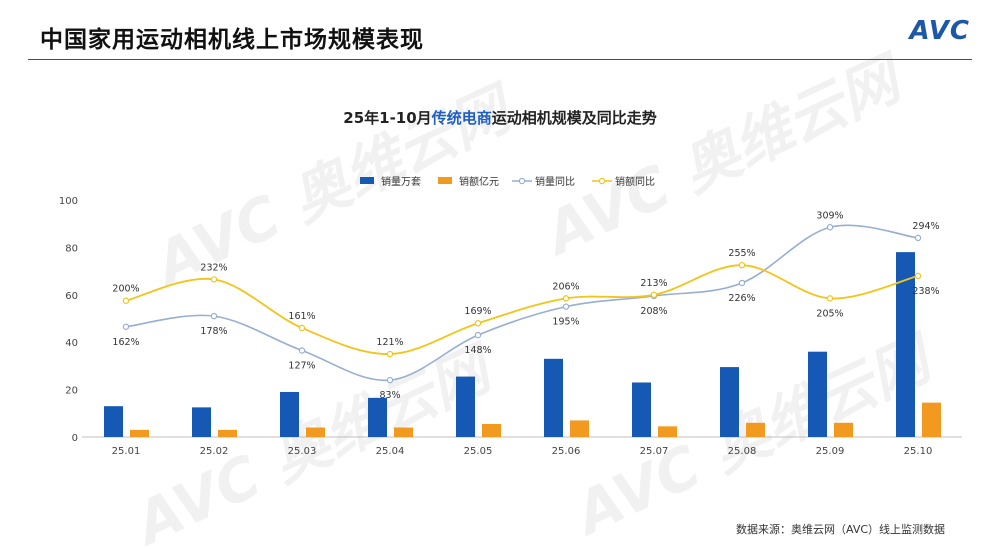  I want to click on chart-title: 25年1-10月传统电商运动相机规模及同比走势, so click(500, 117).